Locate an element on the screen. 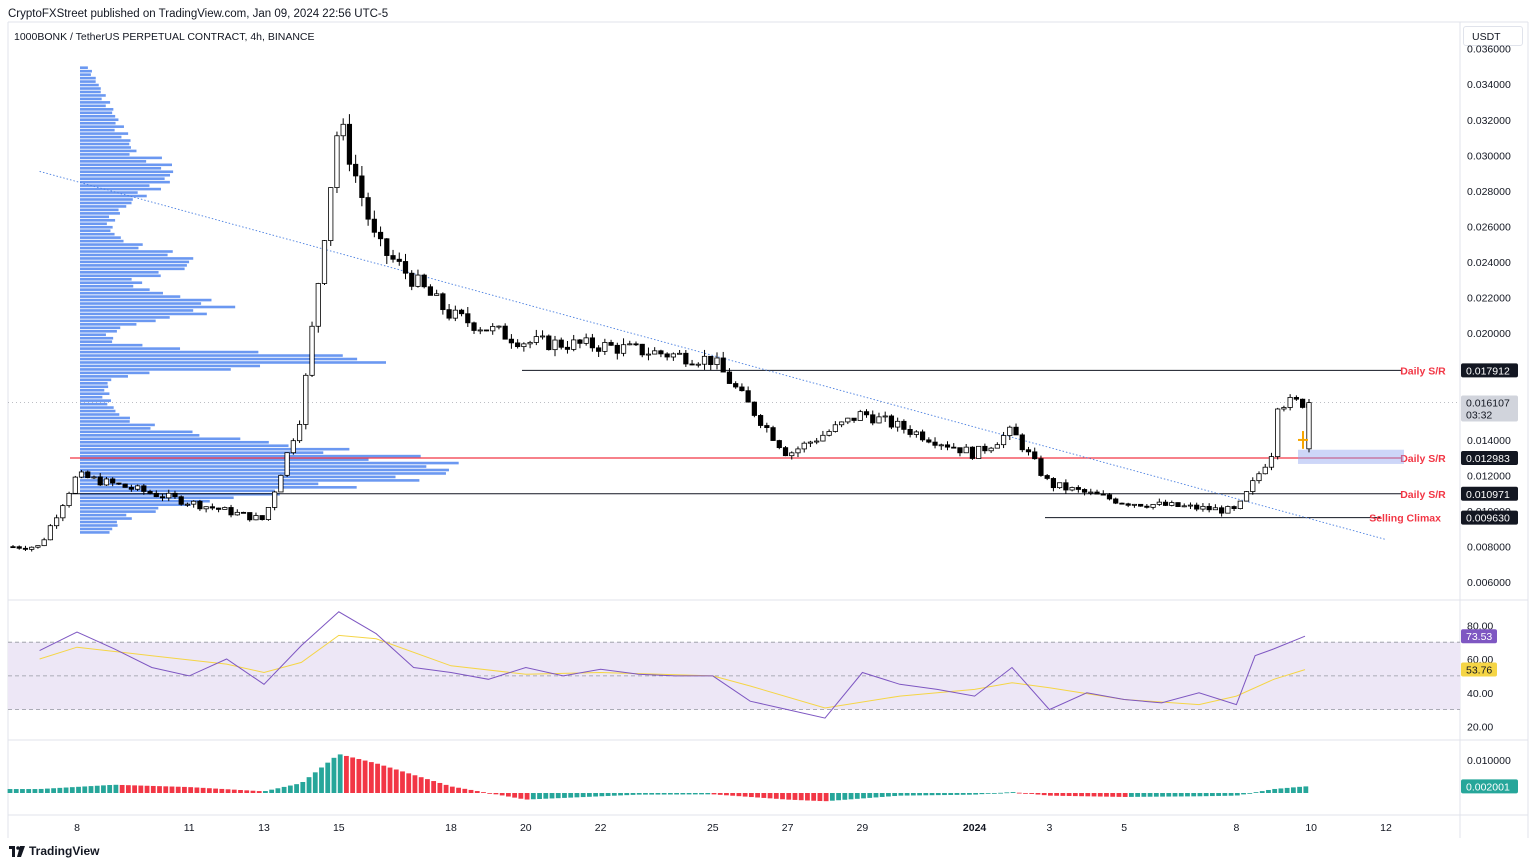  histogram-pane: 0.010000 0.002001 is located at coordinates (762, 778).